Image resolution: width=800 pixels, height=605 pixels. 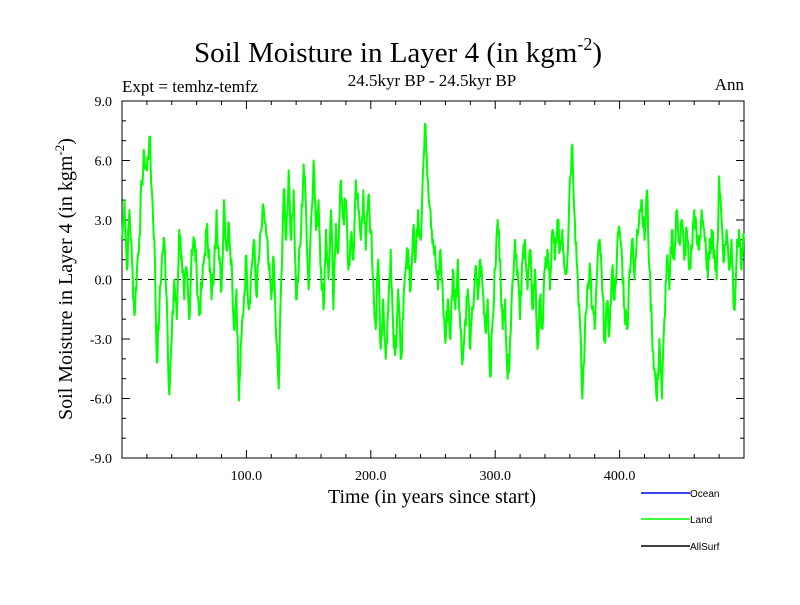 What do you see at coordinates (432, 497) in the screenshot?
I see `x-axis-label: Time (in years since start)` at bounding box center [432, 497].